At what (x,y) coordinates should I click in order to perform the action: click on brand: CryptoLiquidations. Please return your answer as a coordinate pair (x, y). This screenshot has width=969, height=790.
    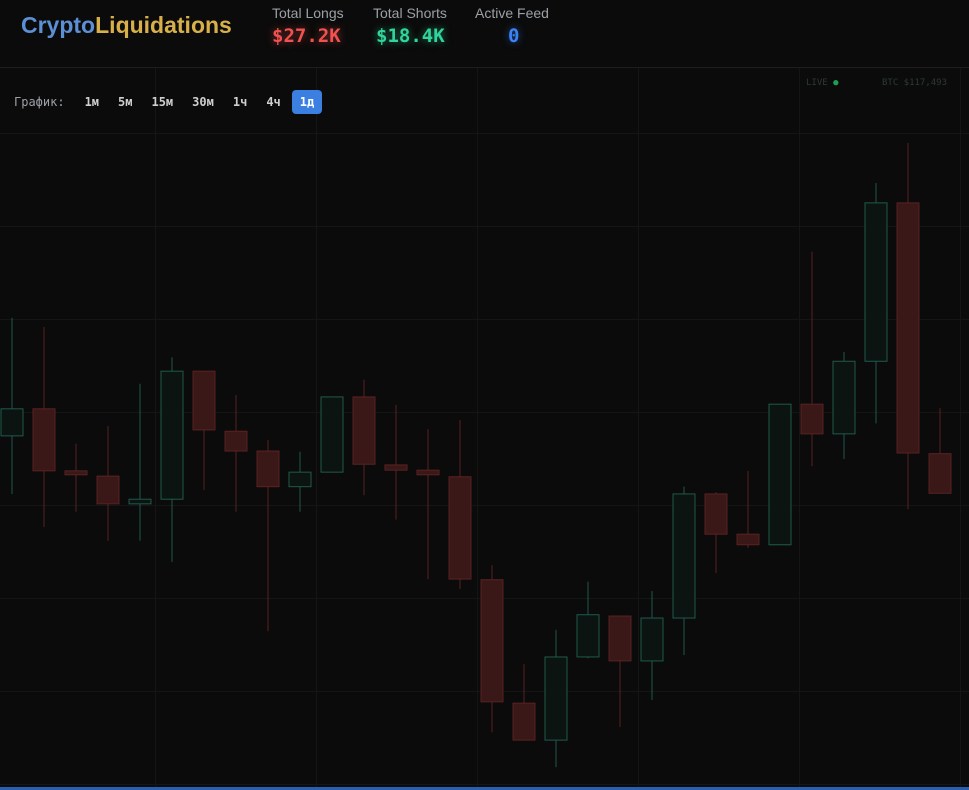
    Looking at the image, I should click on (126, 25).